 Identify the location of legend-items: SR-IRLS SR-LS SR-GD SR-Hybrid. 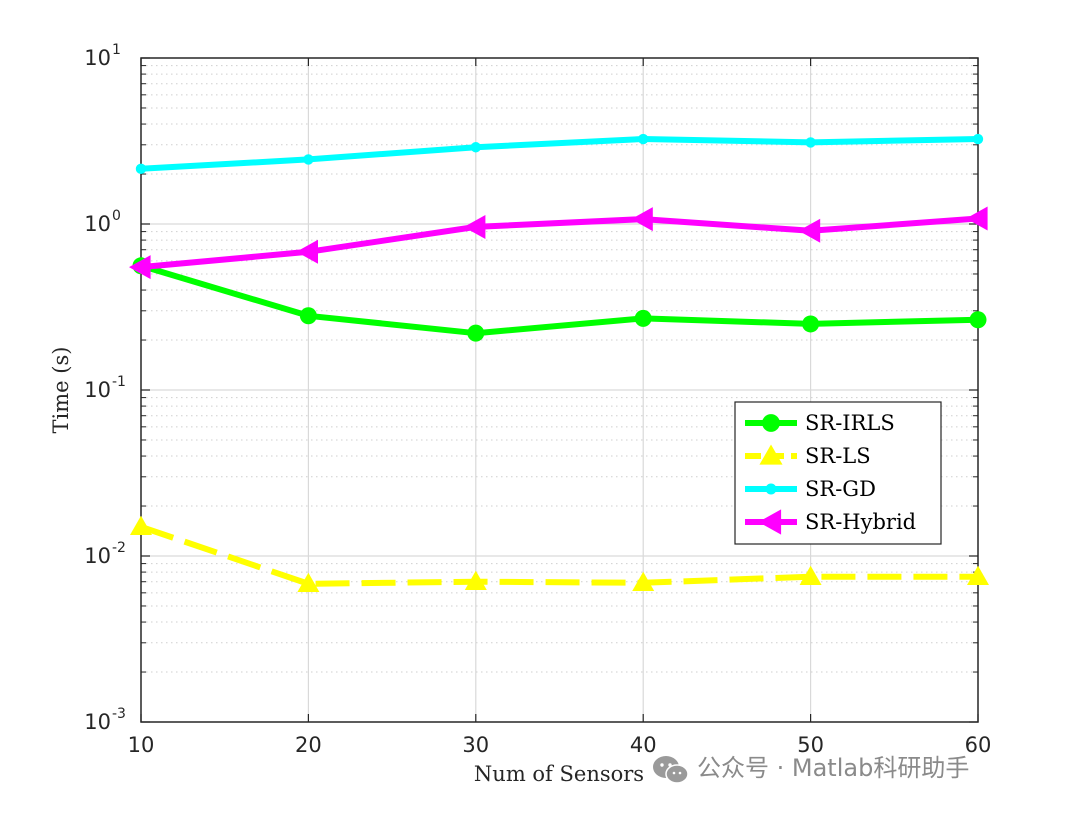
(830, 473).